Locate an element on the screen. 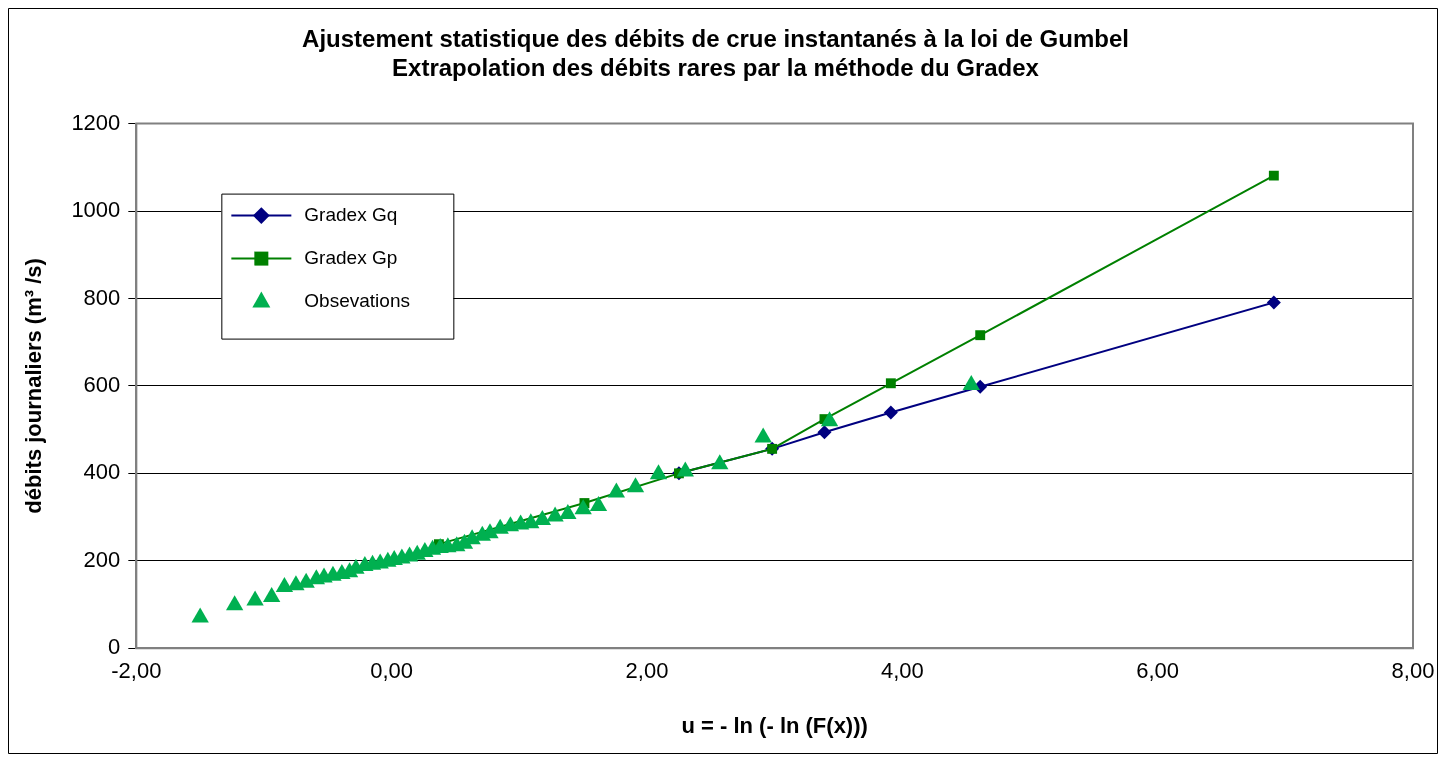 The width and height of the screenshot is (1446, 762). x-tick-label: 2,00 is located at coordinates (647, 671).